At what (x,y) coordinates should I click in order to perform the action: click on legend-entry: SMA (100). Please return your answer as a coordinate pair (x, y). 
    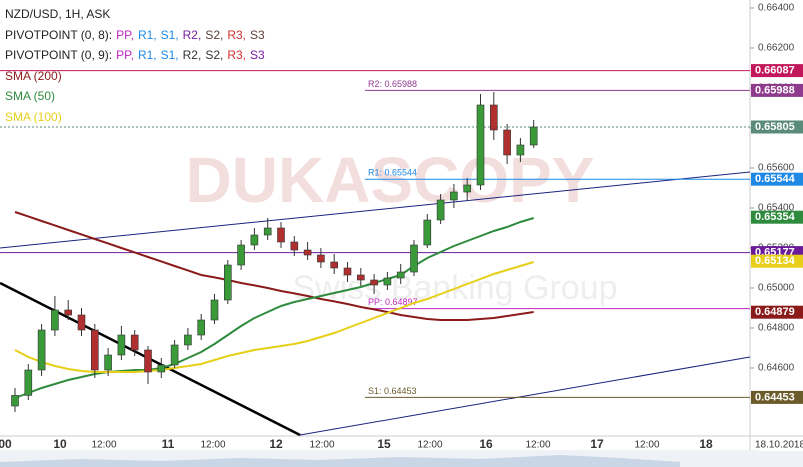
    Looking at the image, I should click on (33, 116).